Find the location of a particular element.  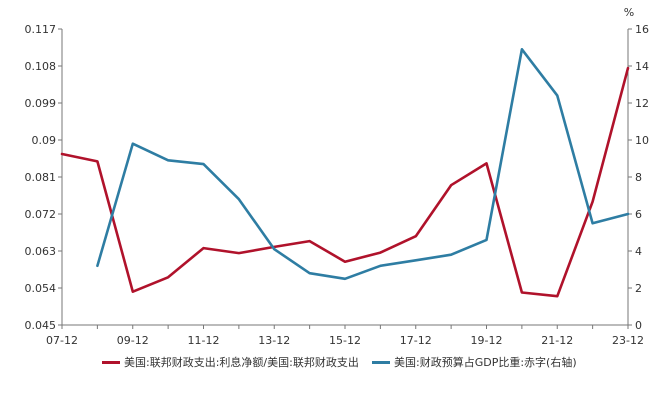

x-tick-label: 15-12 is located at coordinates (345, 340).